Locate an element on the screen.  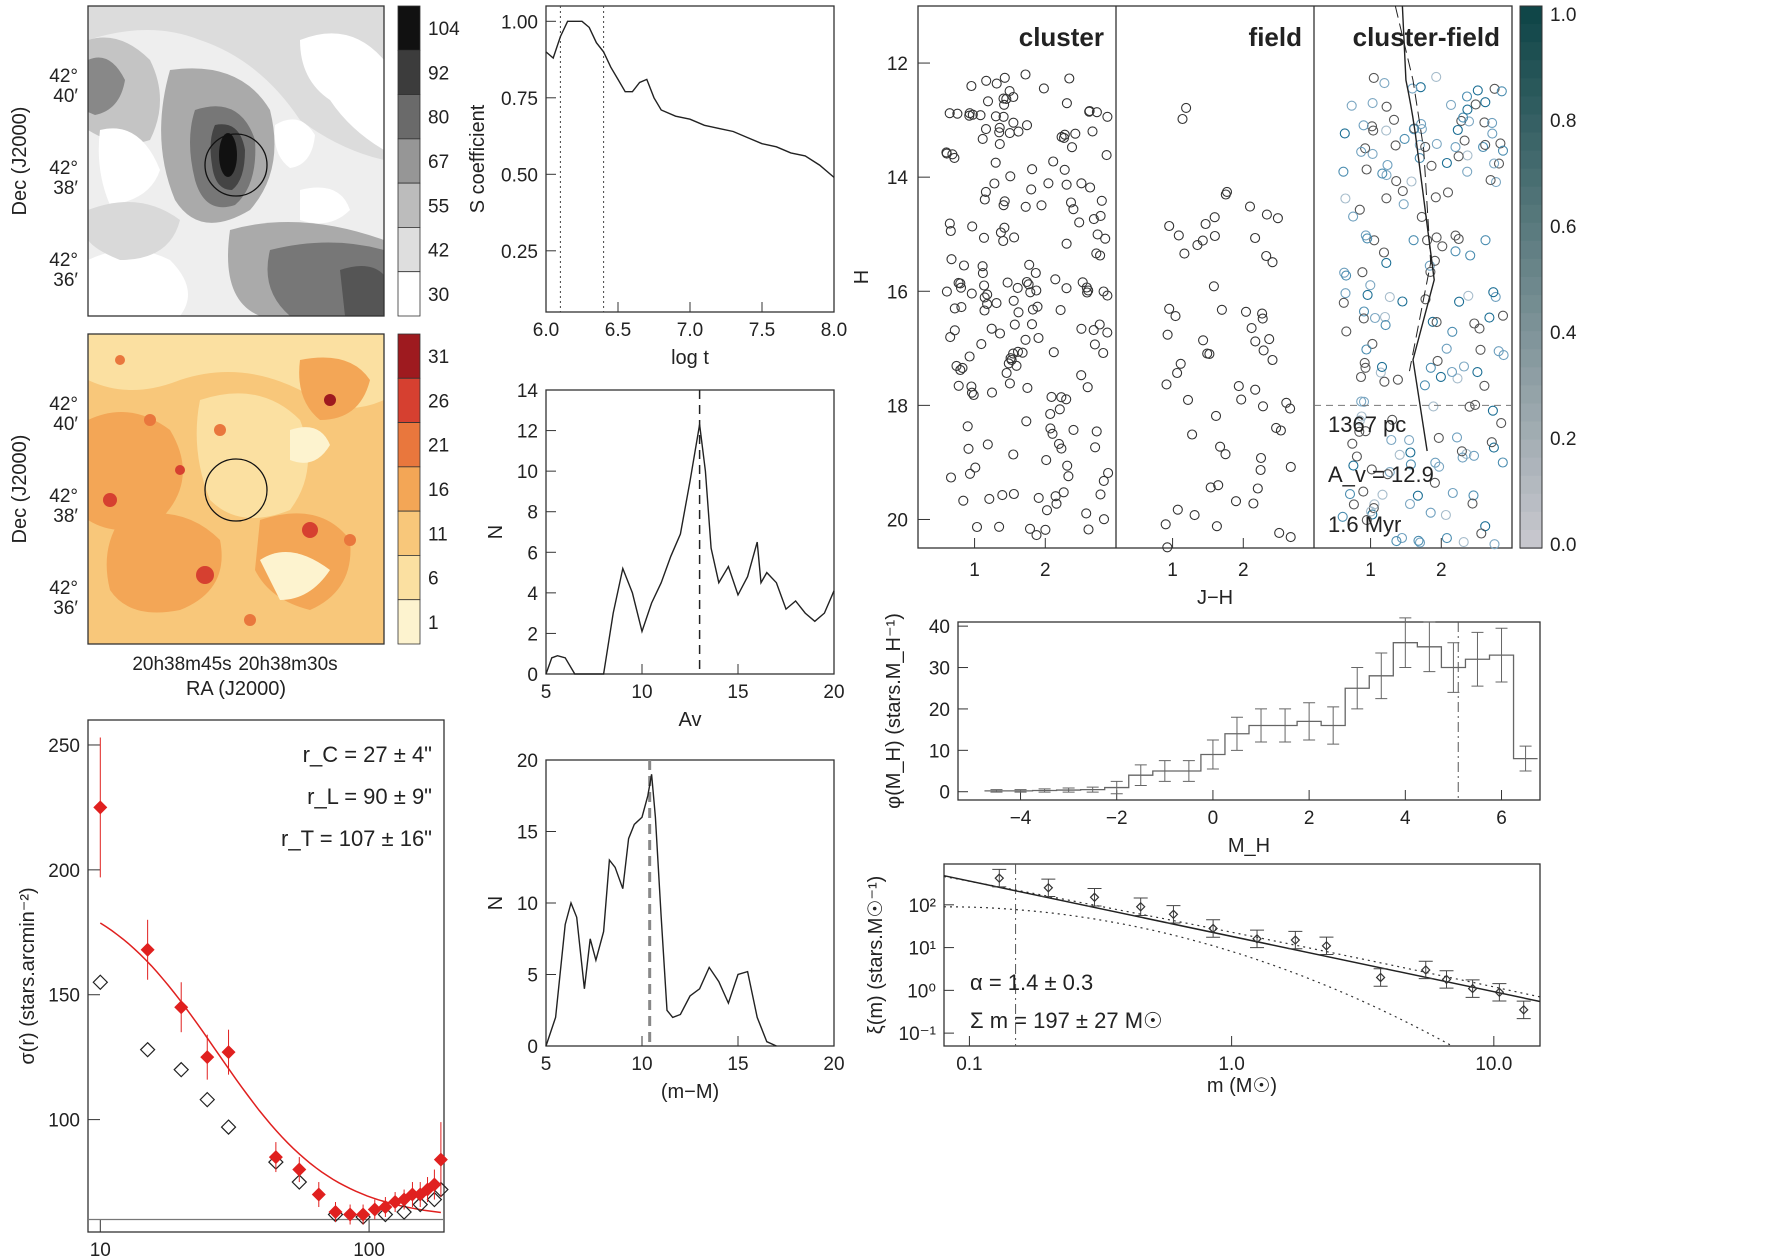
xtick-label: −4 is located at coordinates (1021, 818).